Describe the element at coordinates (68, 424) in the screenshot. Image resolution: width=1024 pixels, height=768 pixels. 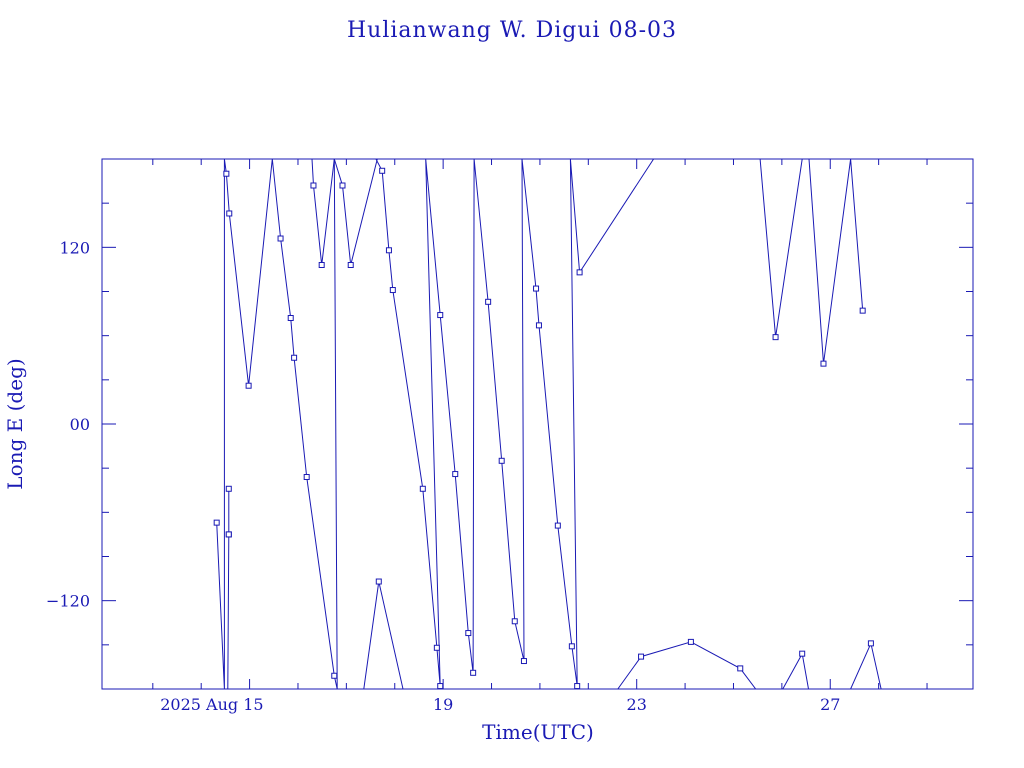
I see `y-tick-labels: 120 00 −120` at that location.